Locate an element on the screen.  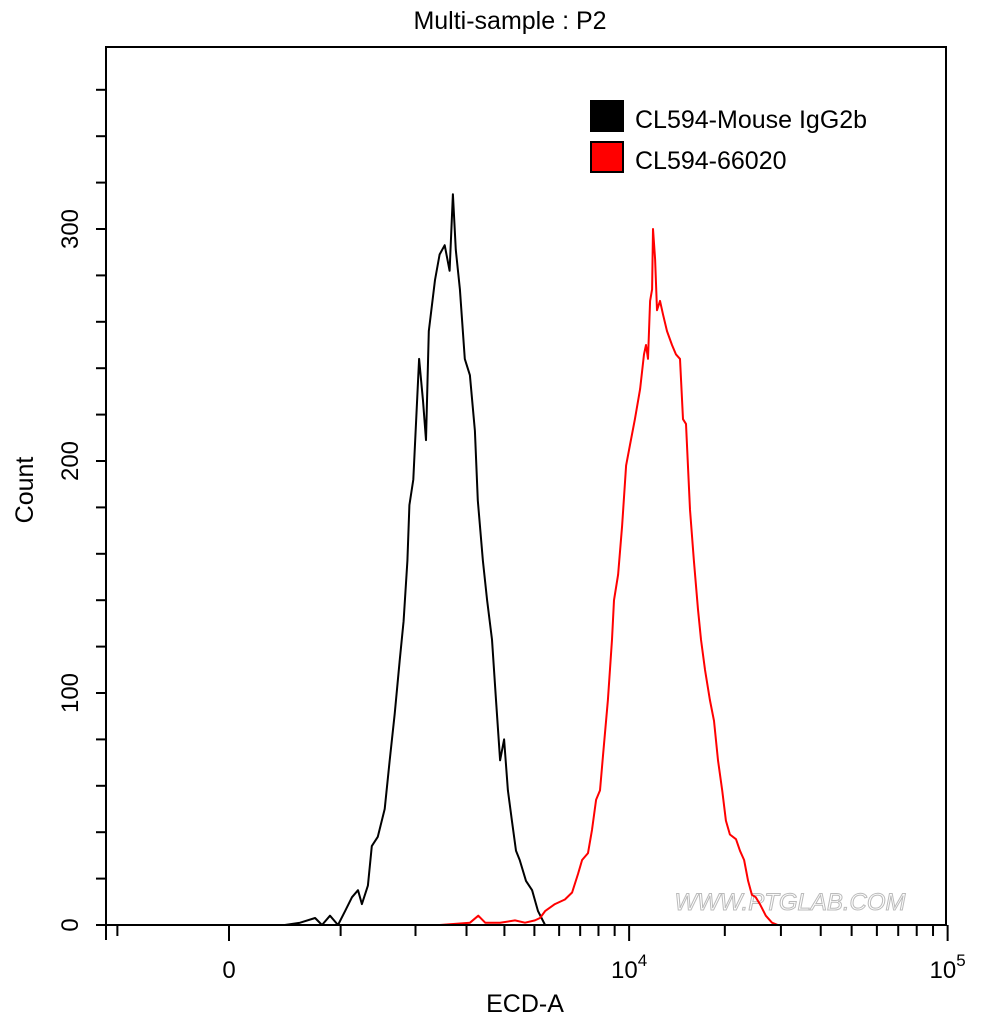
y-tick-label: 300 is located at coordinates (70, 229).